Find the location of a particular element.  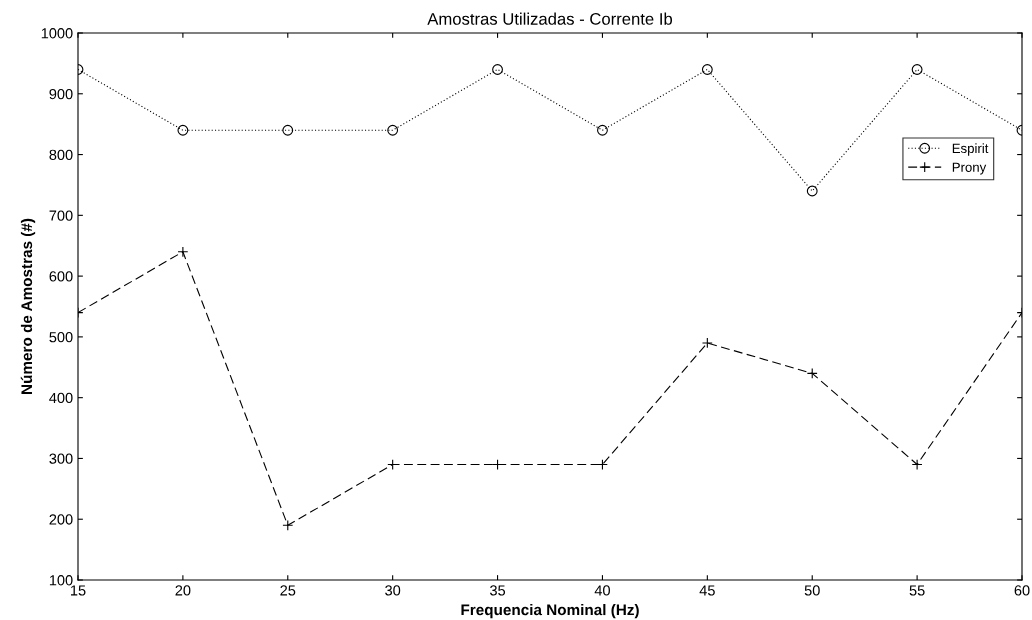

x-tick-label: 55 is located at coordinates (917, 590).